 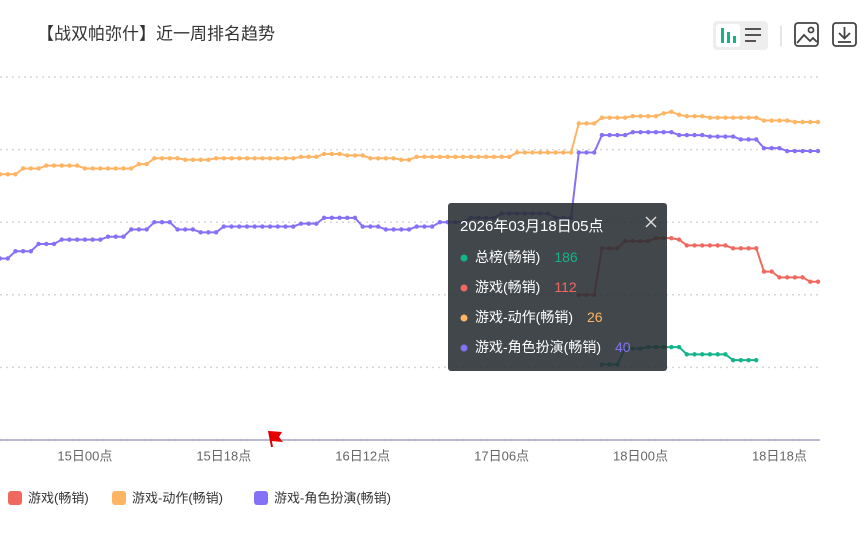 What do you see at coordinates (531, 226) in the screenshot?
I see `tooltip-title: 2026年03月18日05点` at bounding box center [531, 226].